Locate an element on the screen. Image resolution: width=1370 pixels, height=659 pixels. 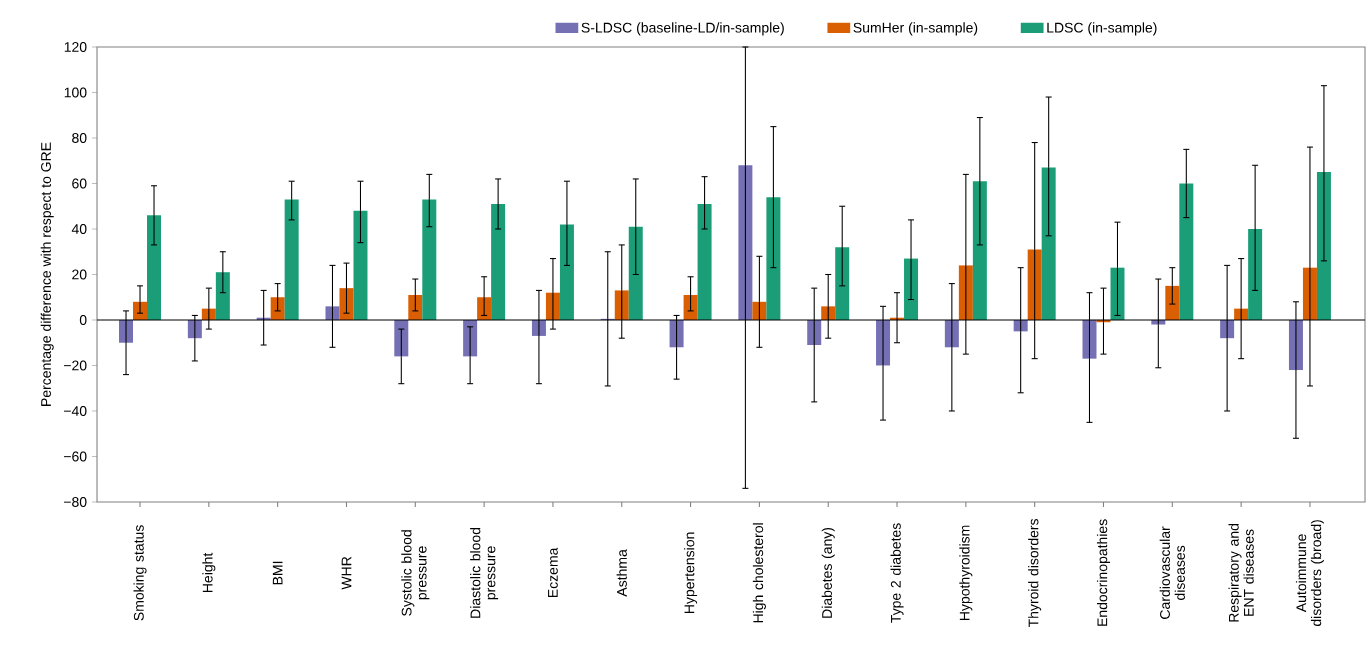
y-tick-label: 40 is located at coordinates (79, 229).